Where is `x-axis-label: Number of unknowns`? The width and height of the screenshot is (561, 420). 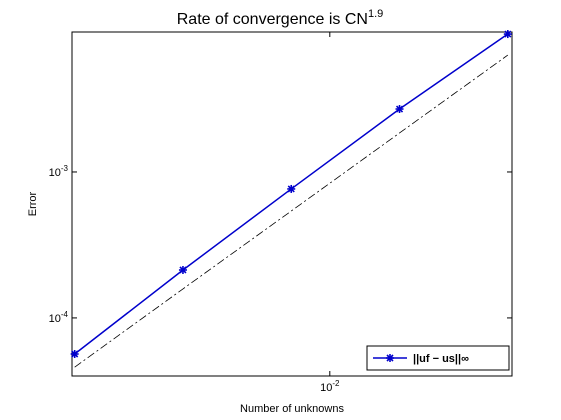 x-axis-label: Number of unknowns is located at coordinates (292, 409).